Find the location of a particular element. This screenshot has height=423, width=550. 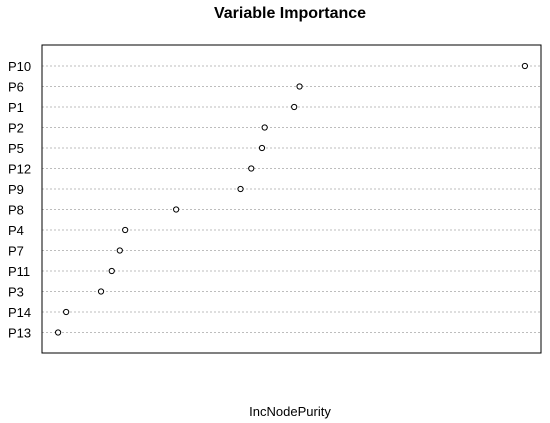

data-point-p9 is located at coordinates (240, 189).